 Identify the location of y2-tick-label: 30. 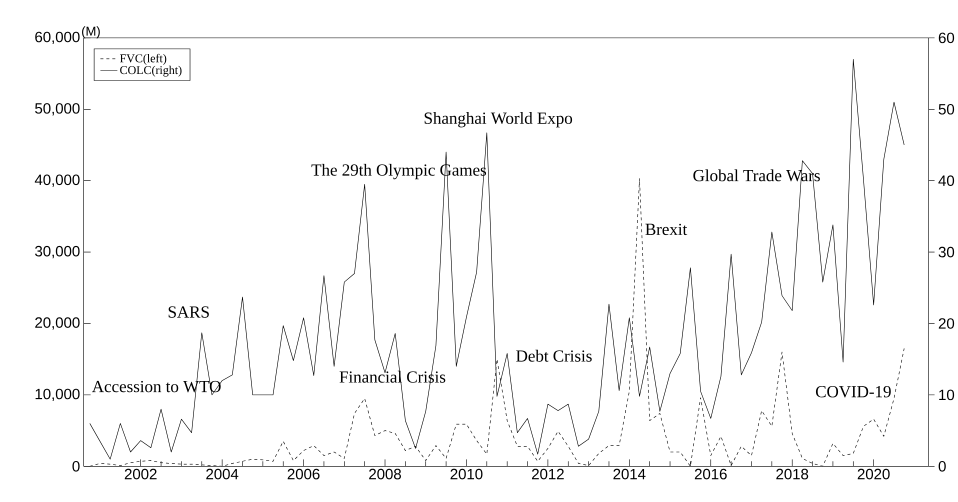
(946, 252).